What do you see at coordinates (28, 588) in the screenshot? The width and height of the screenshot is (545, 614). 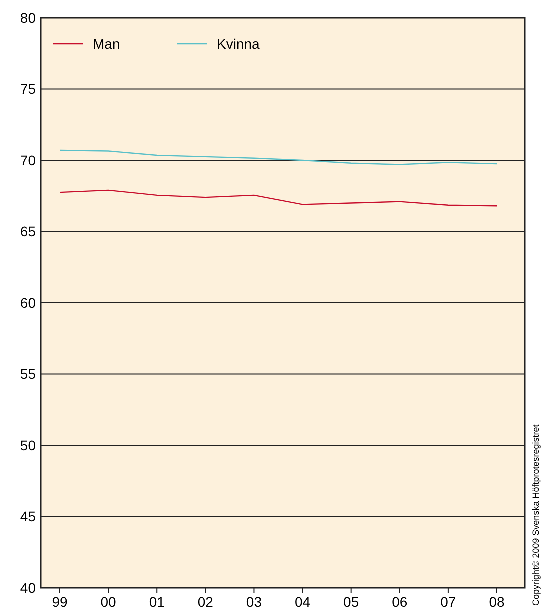 I see `y-tick-label: 40` at bounding box center [28, 588].